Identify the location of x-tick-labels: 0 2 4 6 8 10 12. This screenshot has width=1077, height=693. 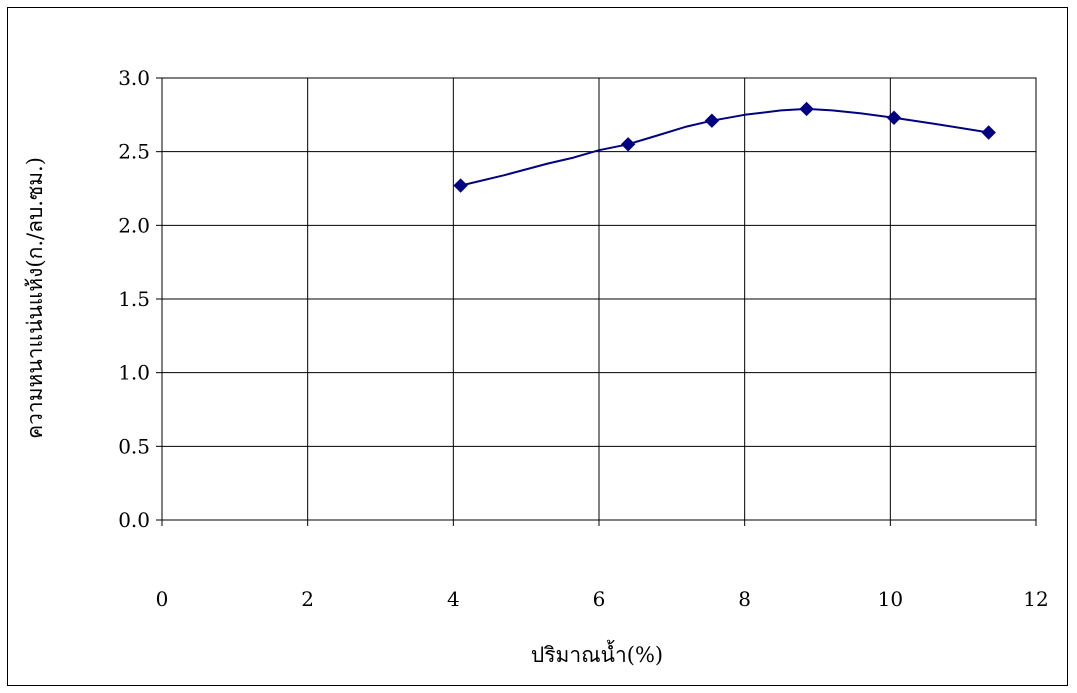
(602, 599).